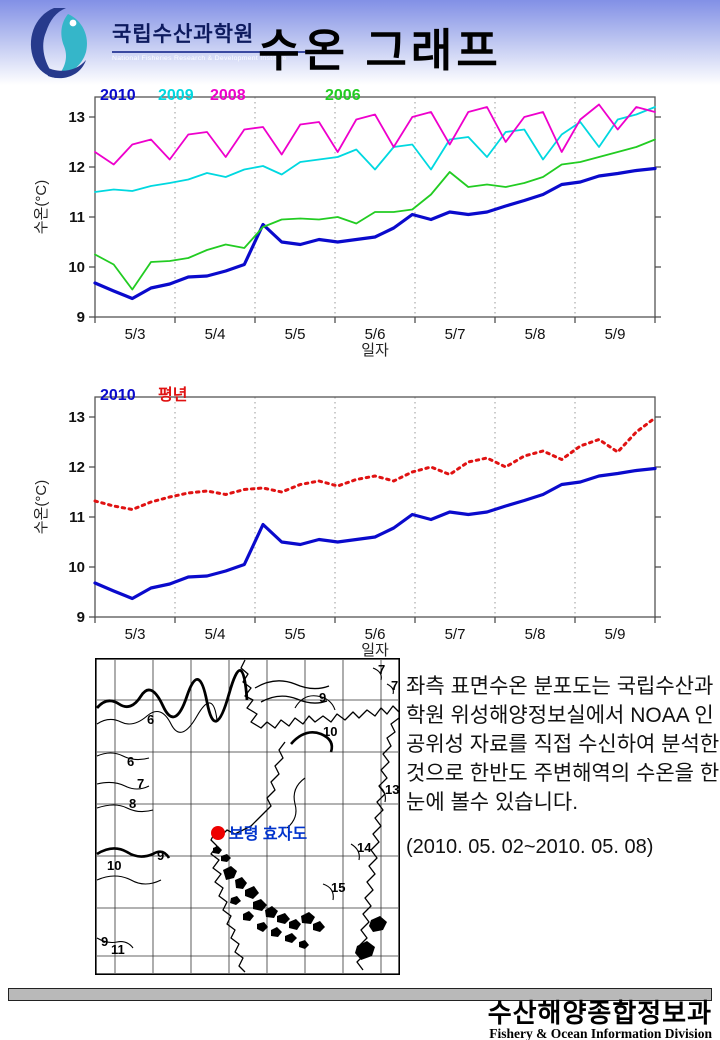 This screenshot has width=720, height=1040. What do you see at coordinates (600, 1033) in the screenshot?
I see `division-name-en: Fishery & Ocean Information Division` at bounding box center [600, 1033].